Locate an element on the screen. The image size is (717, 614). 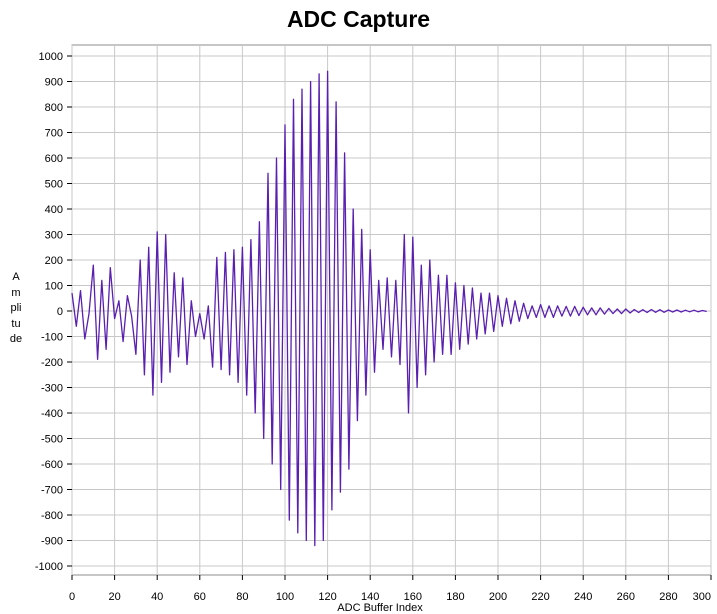
x-tick-label: 140 is located at coordinates (370, 597).